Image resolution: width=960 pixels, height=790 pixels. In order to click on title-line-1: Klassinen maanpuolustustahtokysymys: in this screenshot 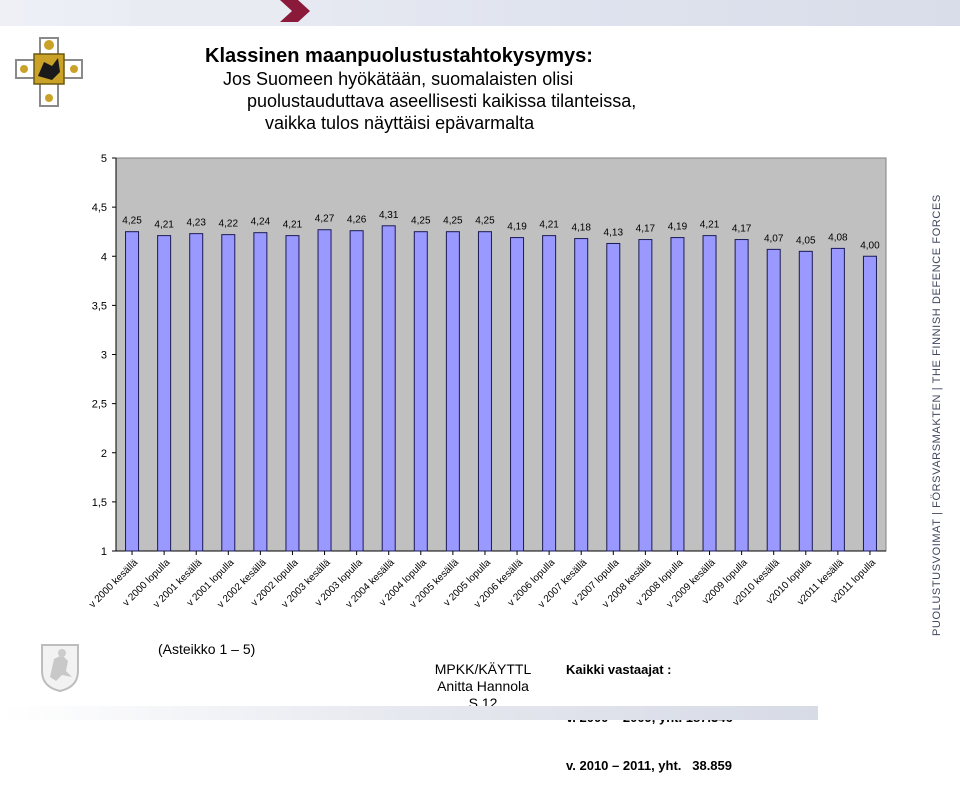, I will do `click(399, 56)`.